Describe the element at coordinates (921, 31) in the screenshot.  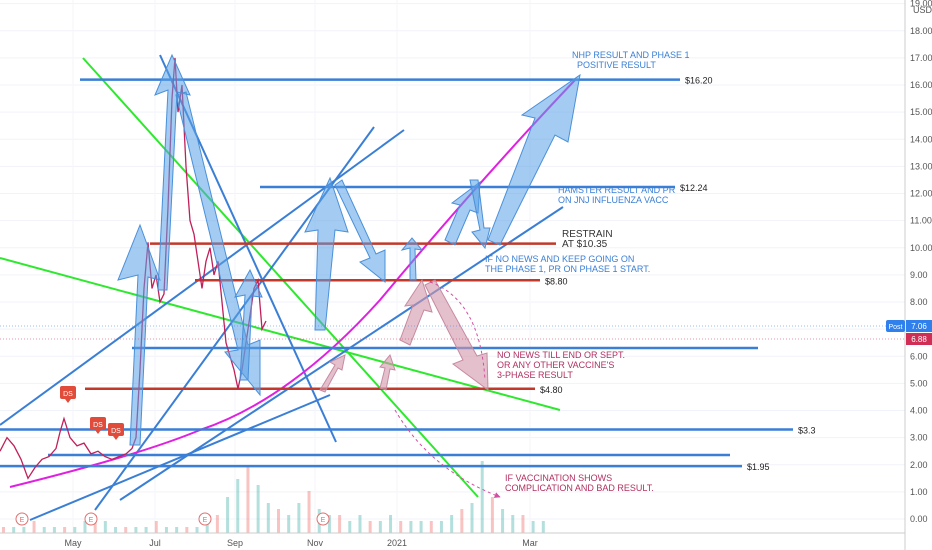
I see `y-tick-label: 18.00` at that location.